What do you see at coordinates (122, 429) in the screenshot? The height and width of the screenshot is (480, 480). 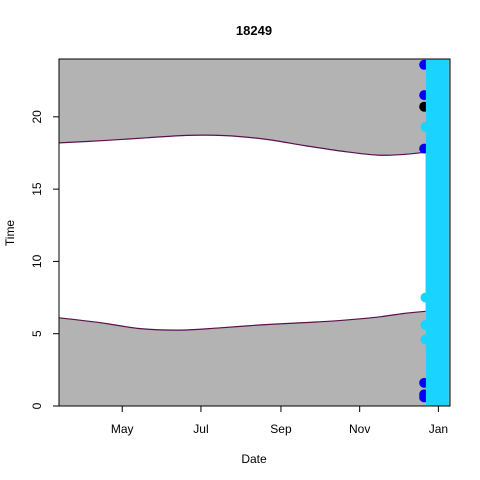 I see `x-tick-label: May` at bounding box center [122, 429].